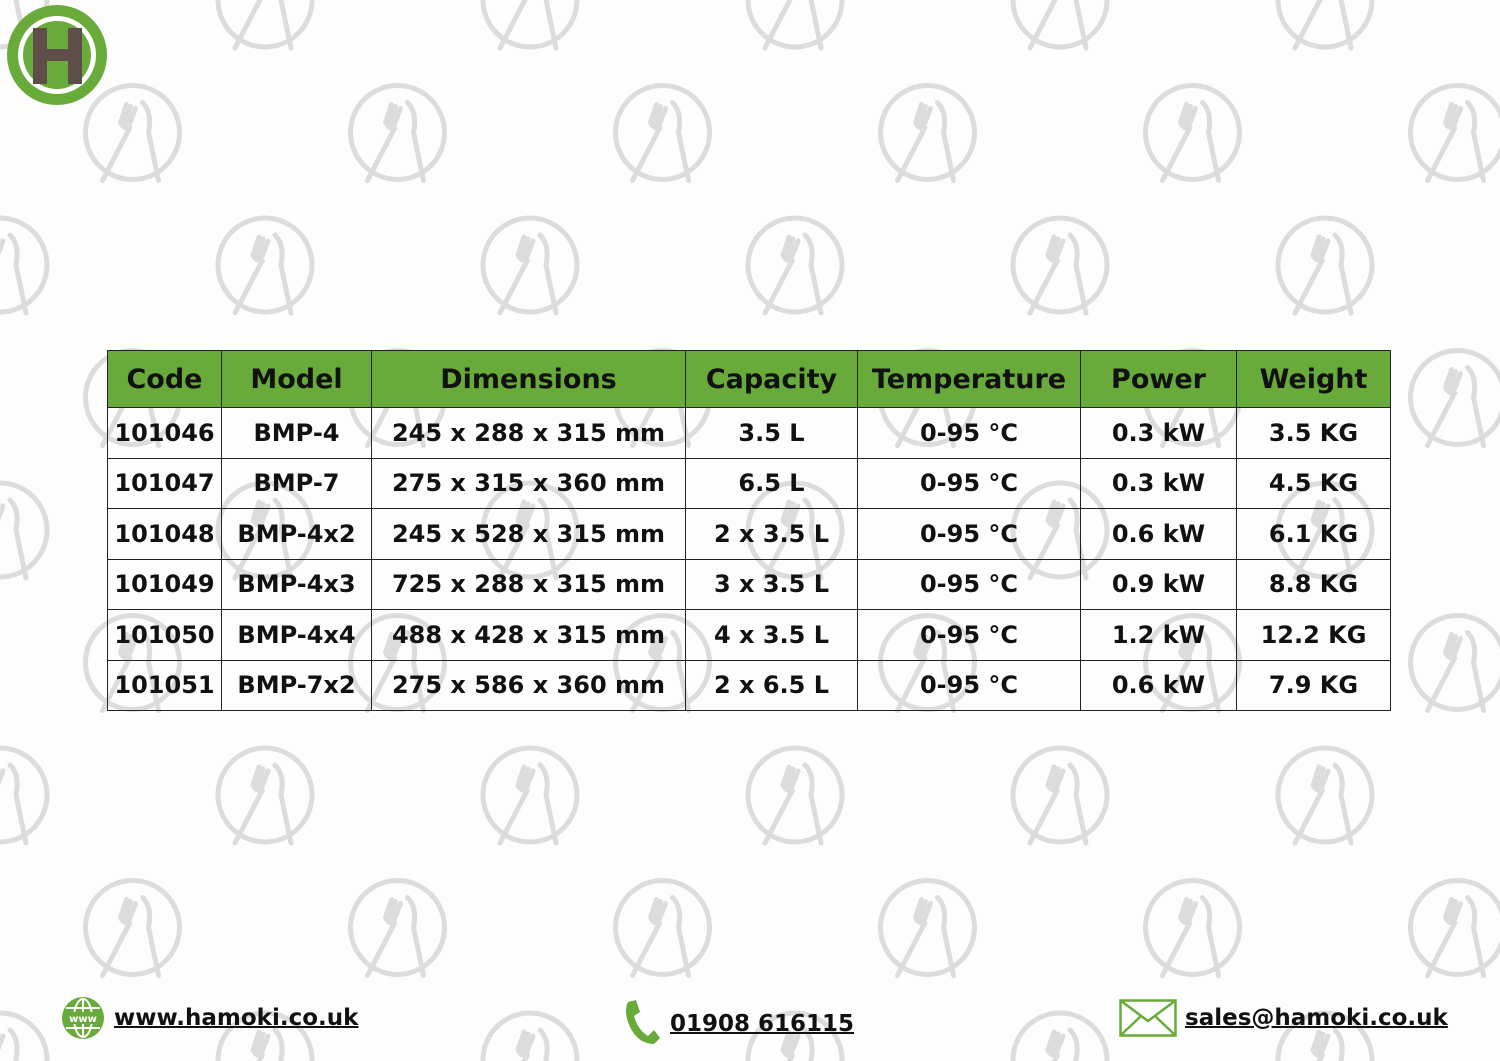  Describe the element at coordinates (762, 1024) in the screenshot. I see `phone-link: 01908 616115` at that location.